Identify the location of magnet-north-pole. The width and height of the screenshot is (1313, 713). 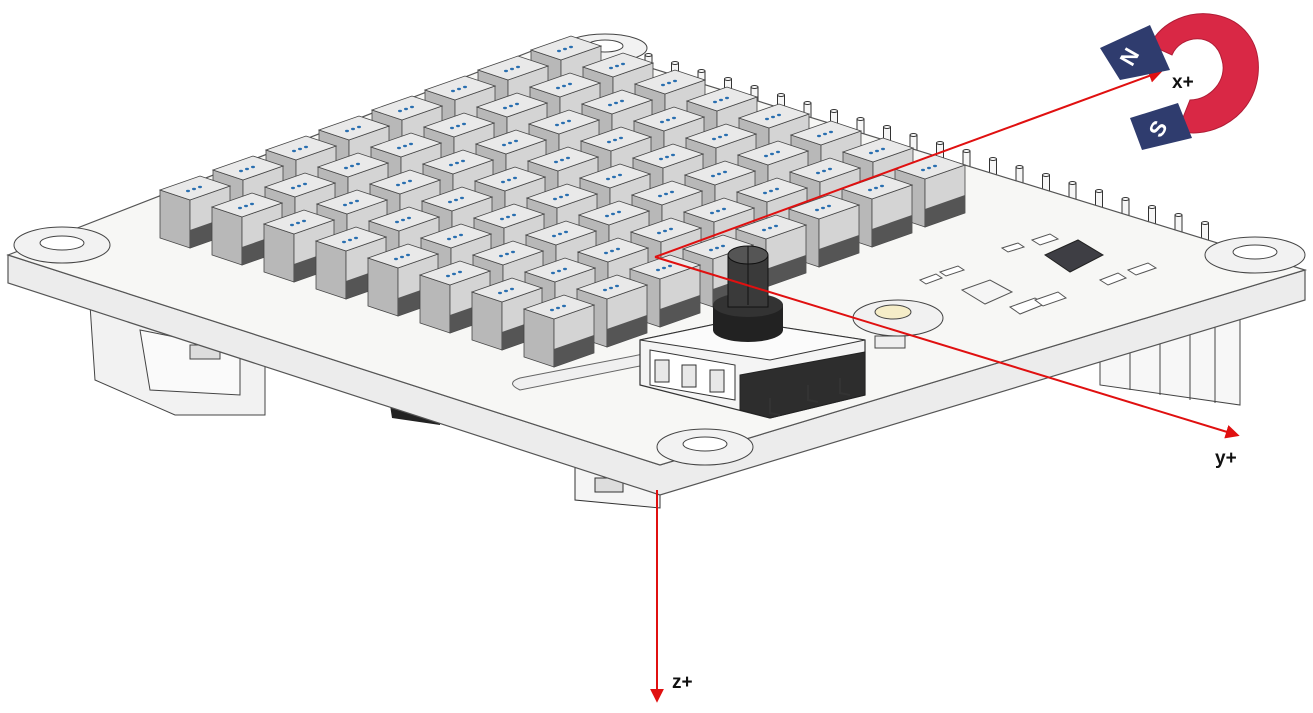
(1135, 52).